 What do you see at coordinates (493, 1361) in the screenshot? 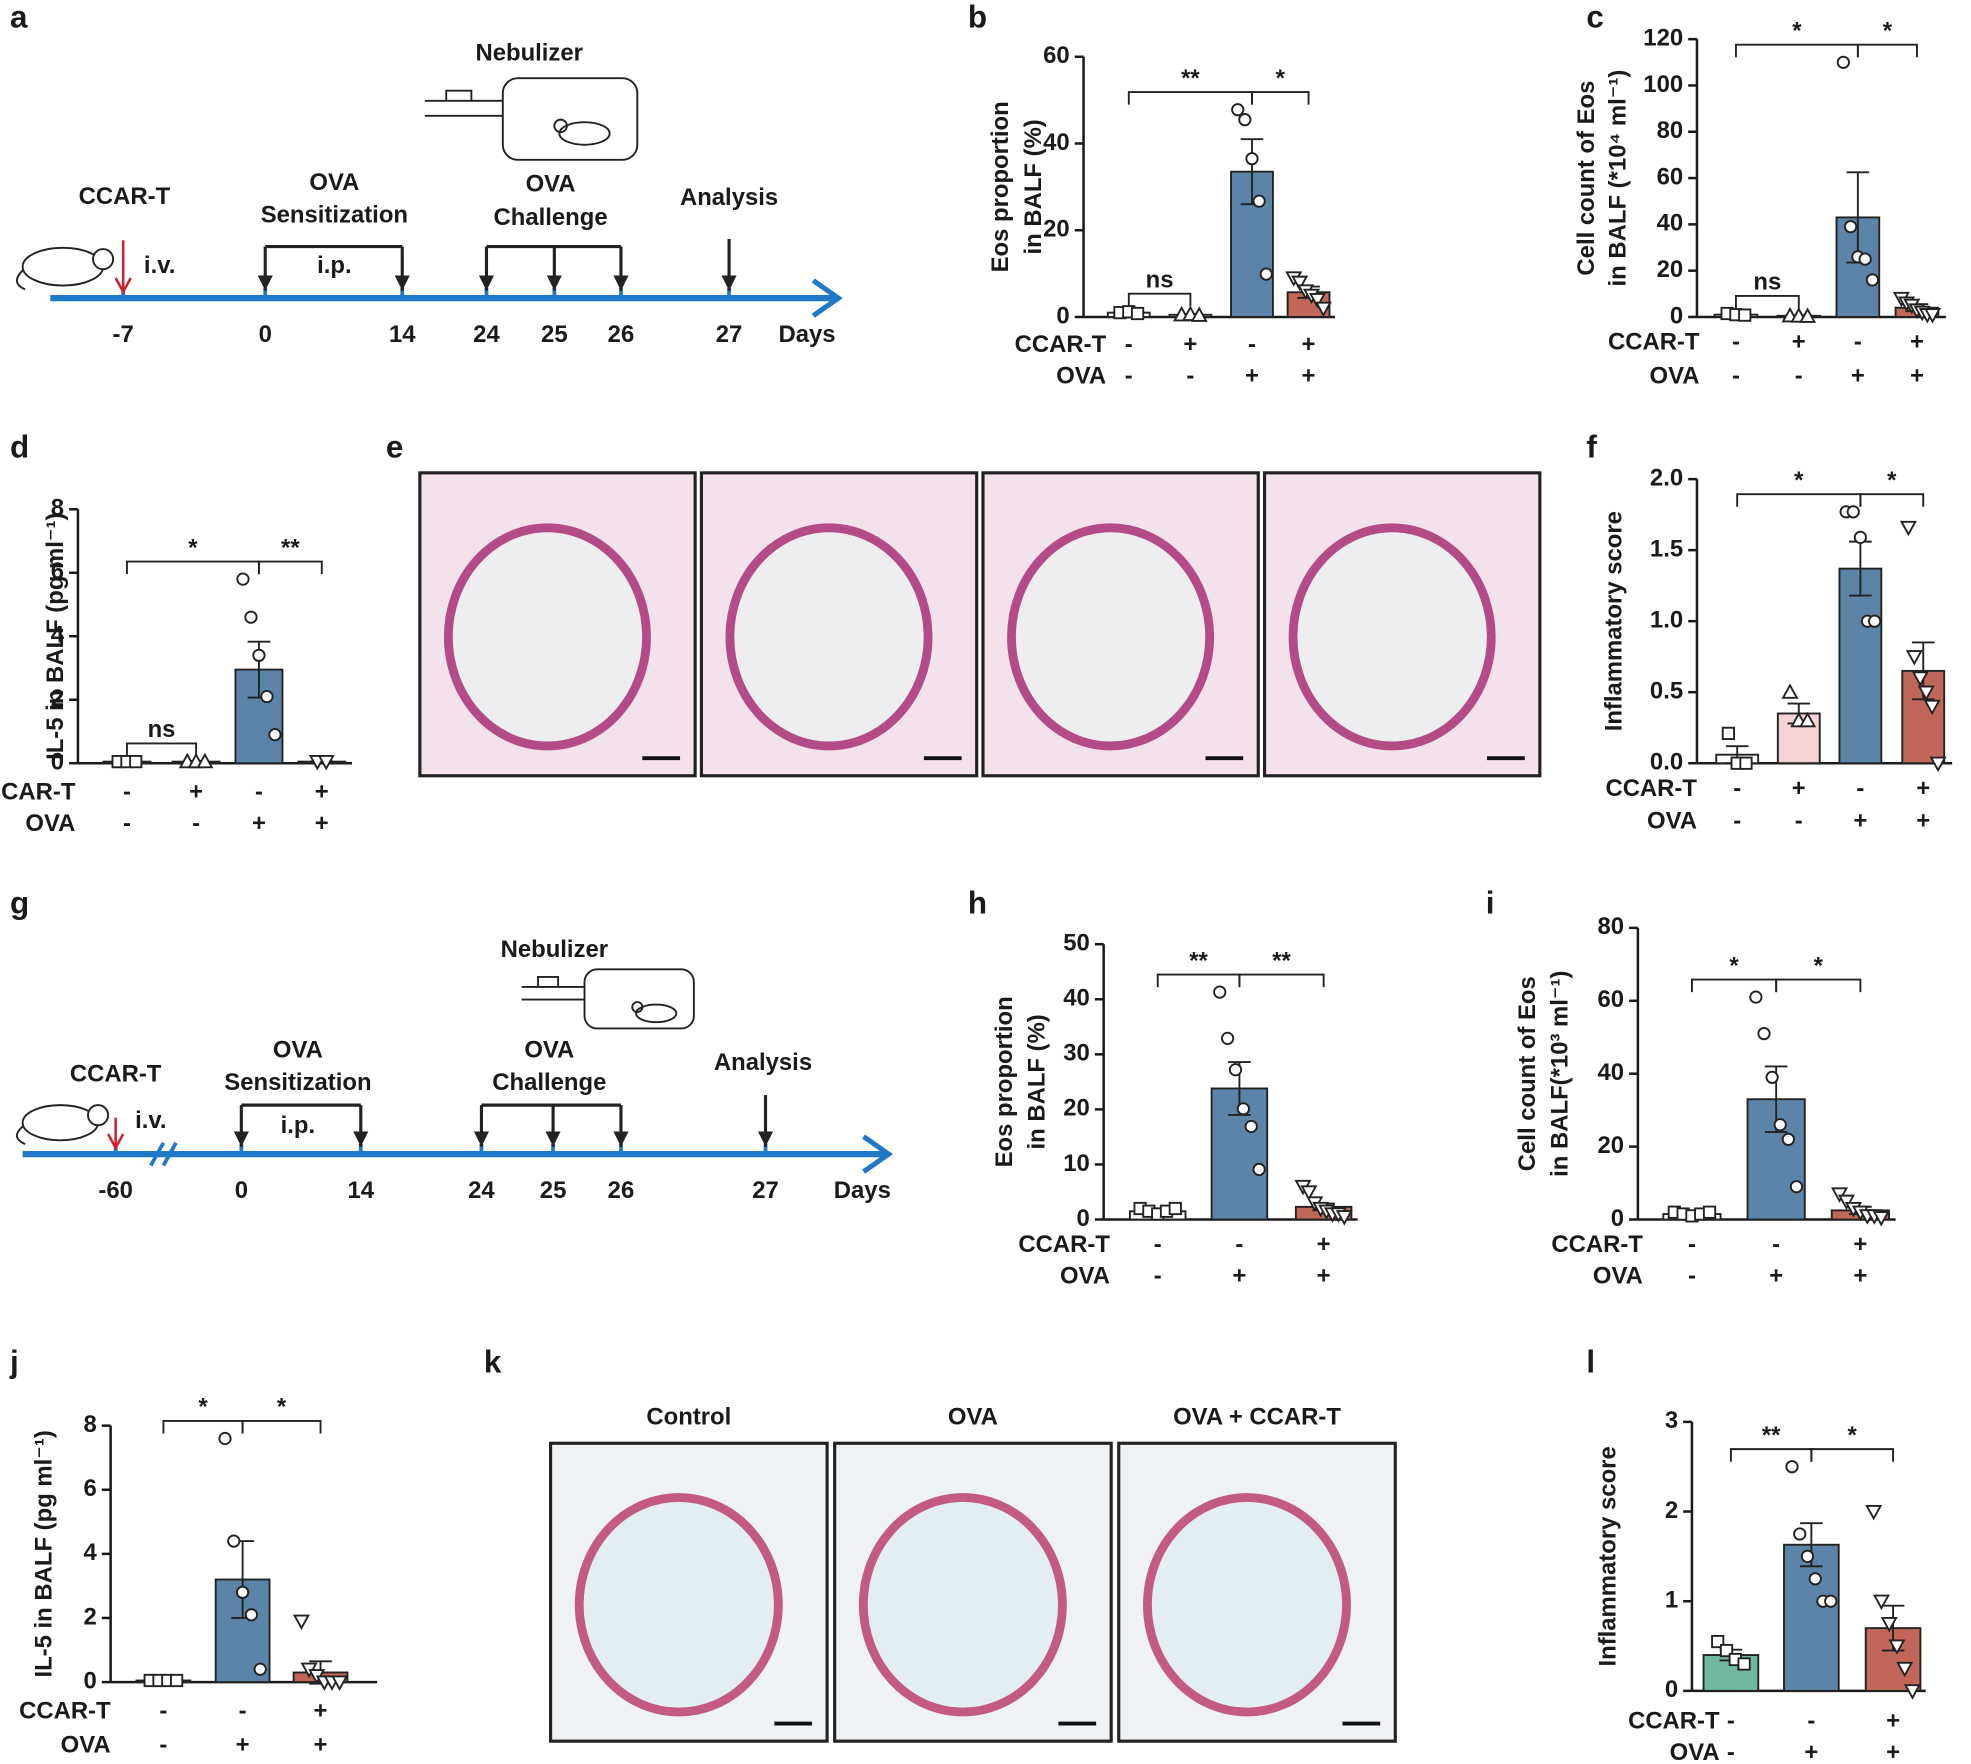
I see `panel-label: k` at bounding box center [493, 1361].